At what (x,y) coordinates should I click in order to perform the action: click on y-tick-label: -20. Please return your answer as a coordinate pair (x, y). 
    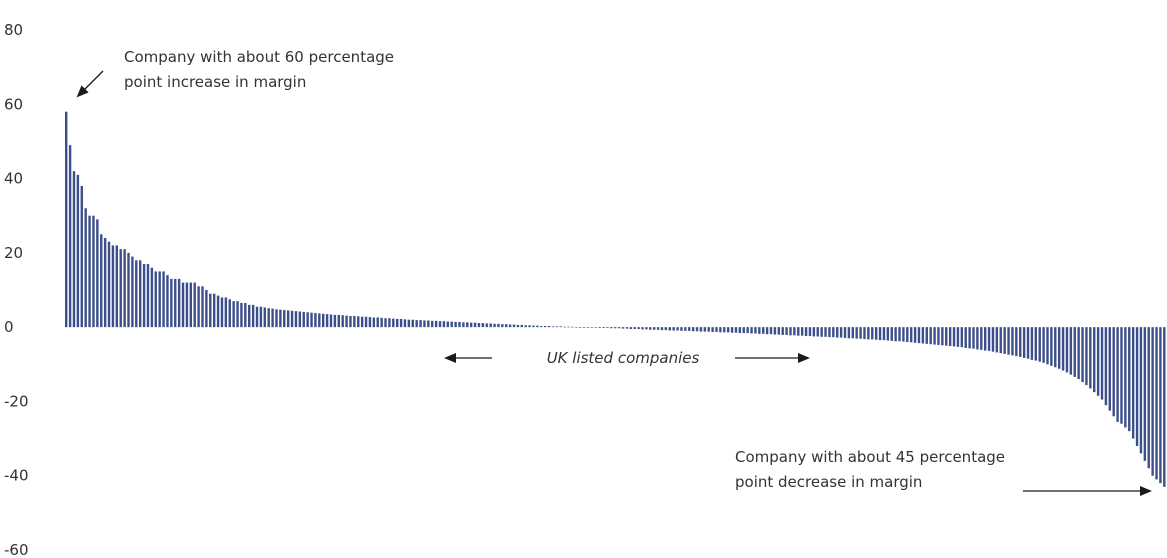
    Looking at the image, I should click on (16, 401).